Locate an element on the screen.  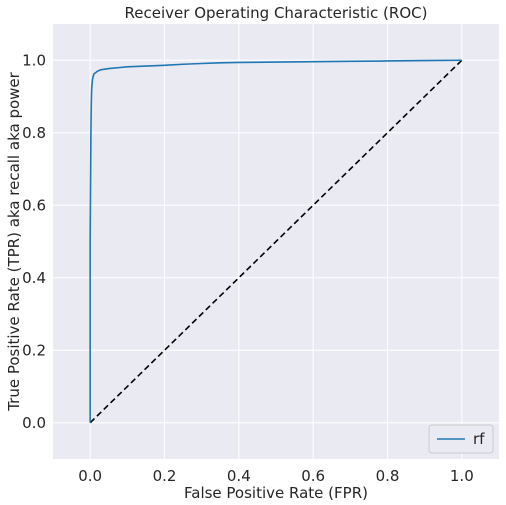
y-tick-label: 0.0 is located at coordinates (34, 423).